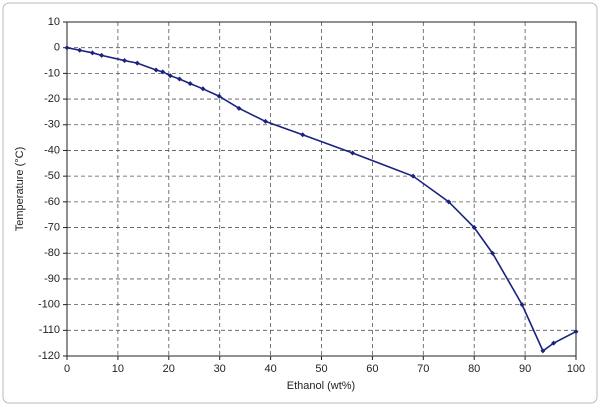  What do you see at coordinates (474, 369) in the screenshot?
I see `x-tick-label: 80` at bounding box center [474, 369].